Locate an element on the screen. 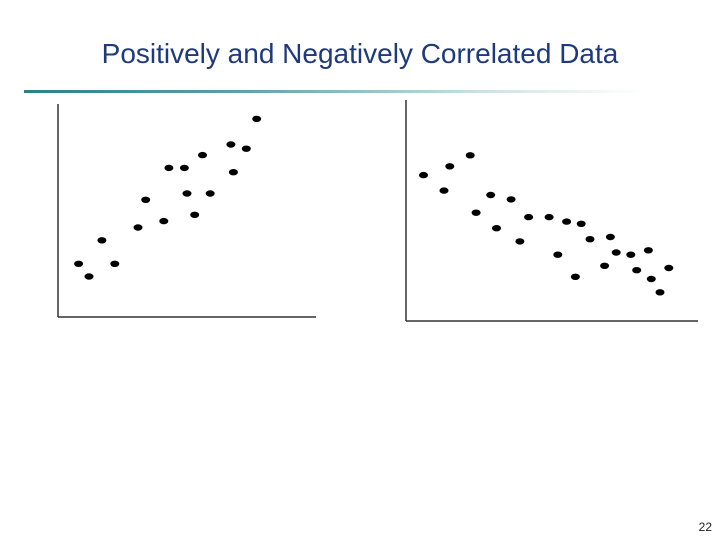 The image size is (720, 540). title-underline is located at coordinates (334, 91).